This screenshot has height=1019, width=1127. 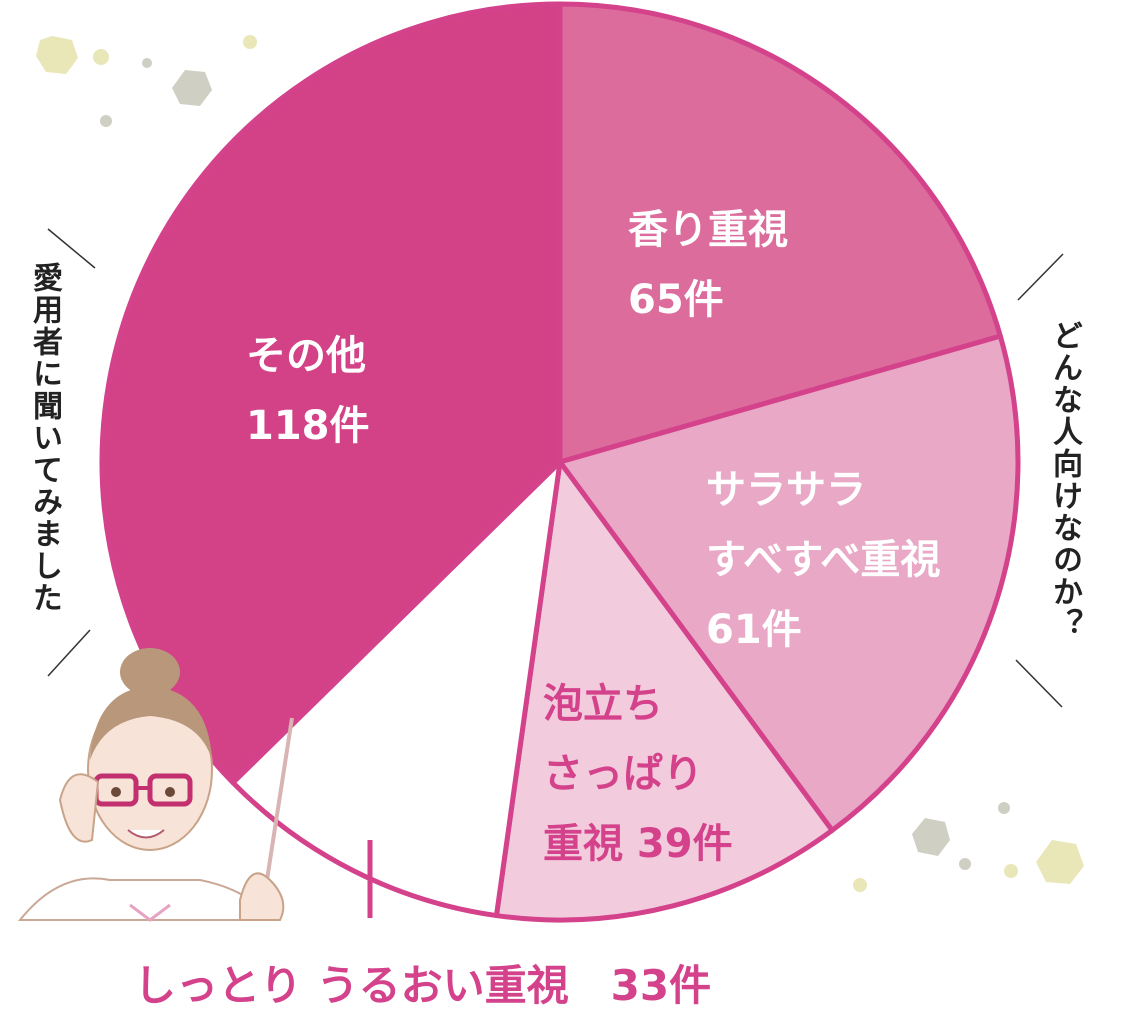 I want to click on pie-slice-label: すべすべ重視, so click(x=823, y=560).